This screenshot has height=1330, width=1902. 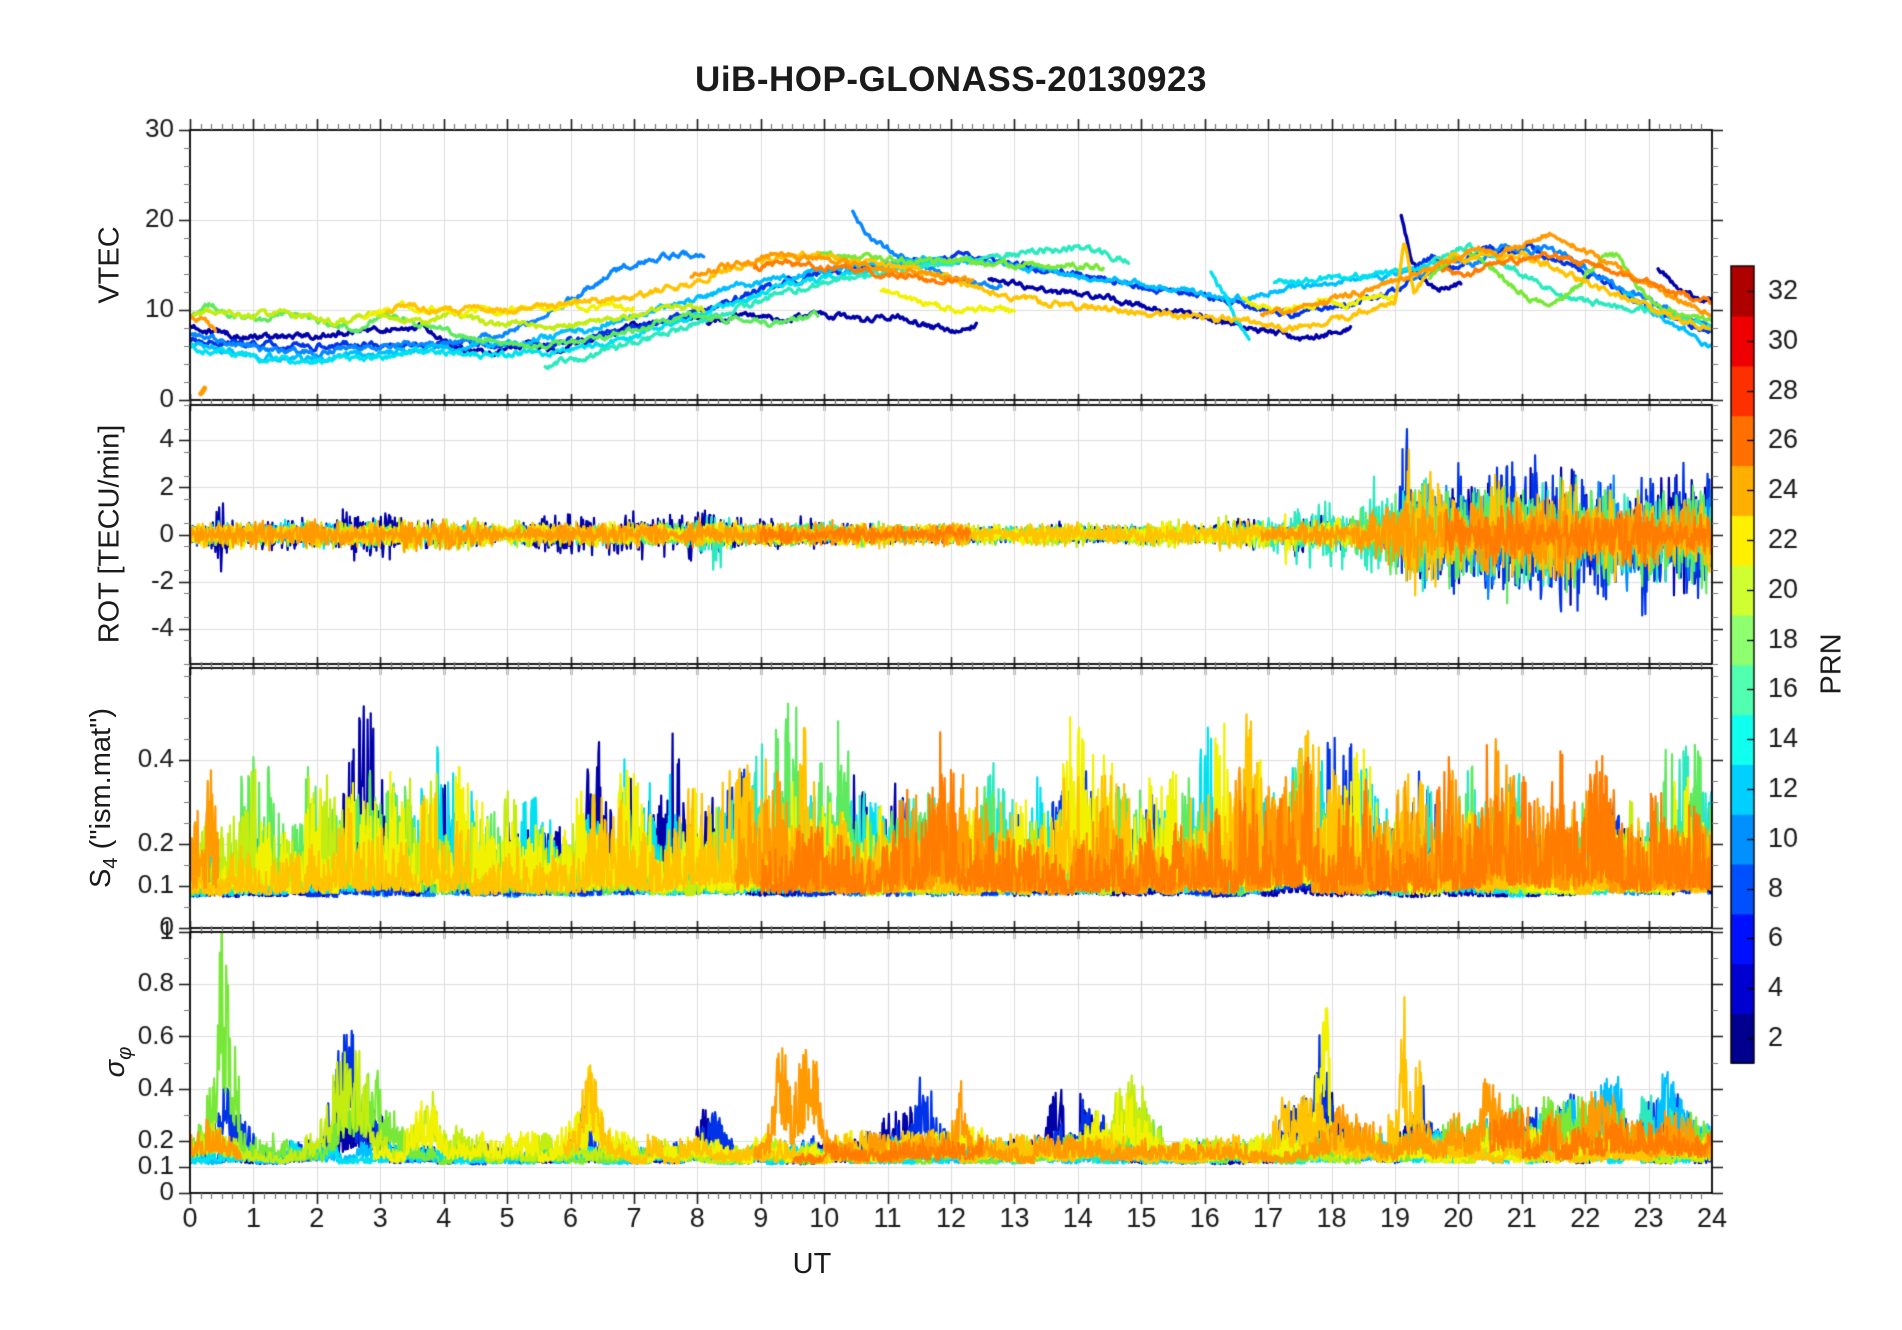 I want to click on y-axis-label-rot: ROT [TECU/min], so click(x=109, y=534).